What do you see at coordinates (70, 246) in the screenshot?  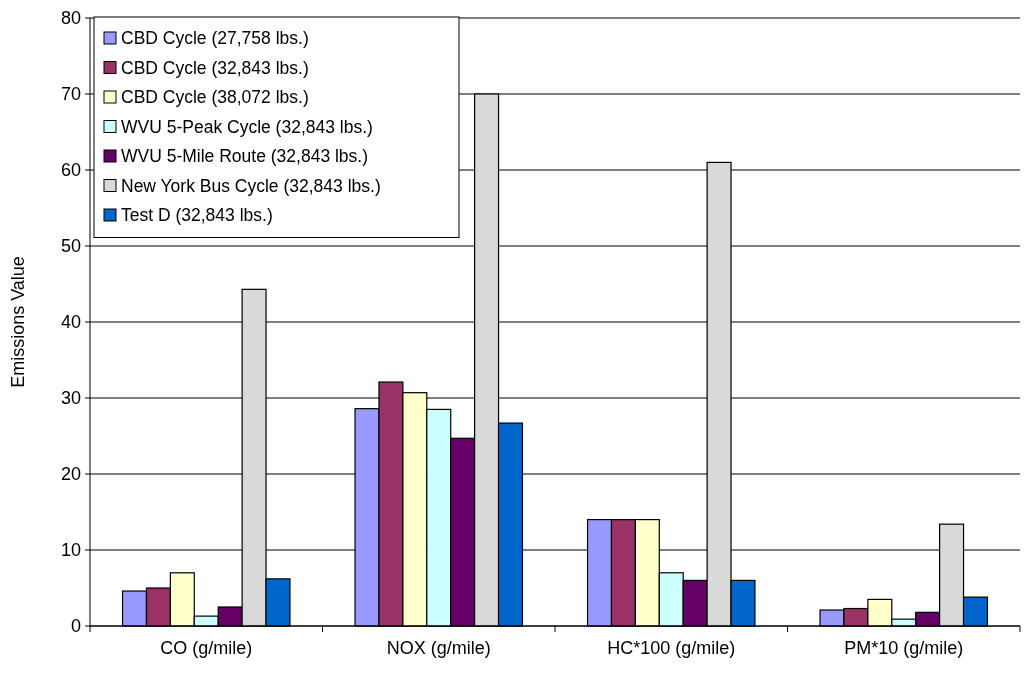 I see `y-tick-label: 50` at bounding box center [70, 246].